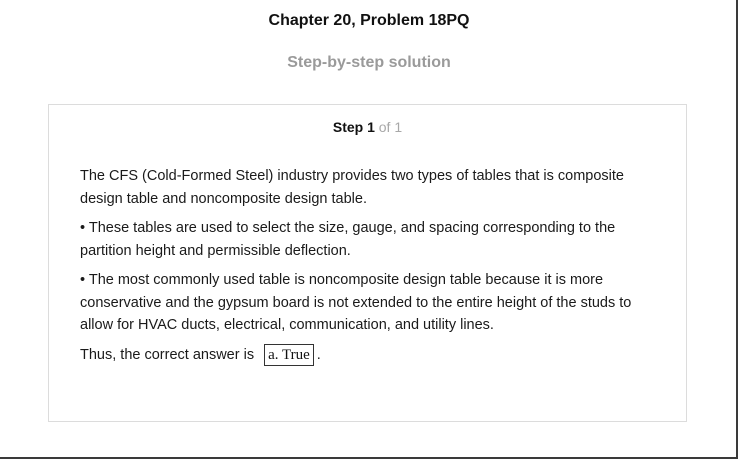 This screenshot has height=459, width=738. What do you see at coordinates (353, 127) in the screenshot?
I see `step-label: Step 1` at bounding box center [353, 127].